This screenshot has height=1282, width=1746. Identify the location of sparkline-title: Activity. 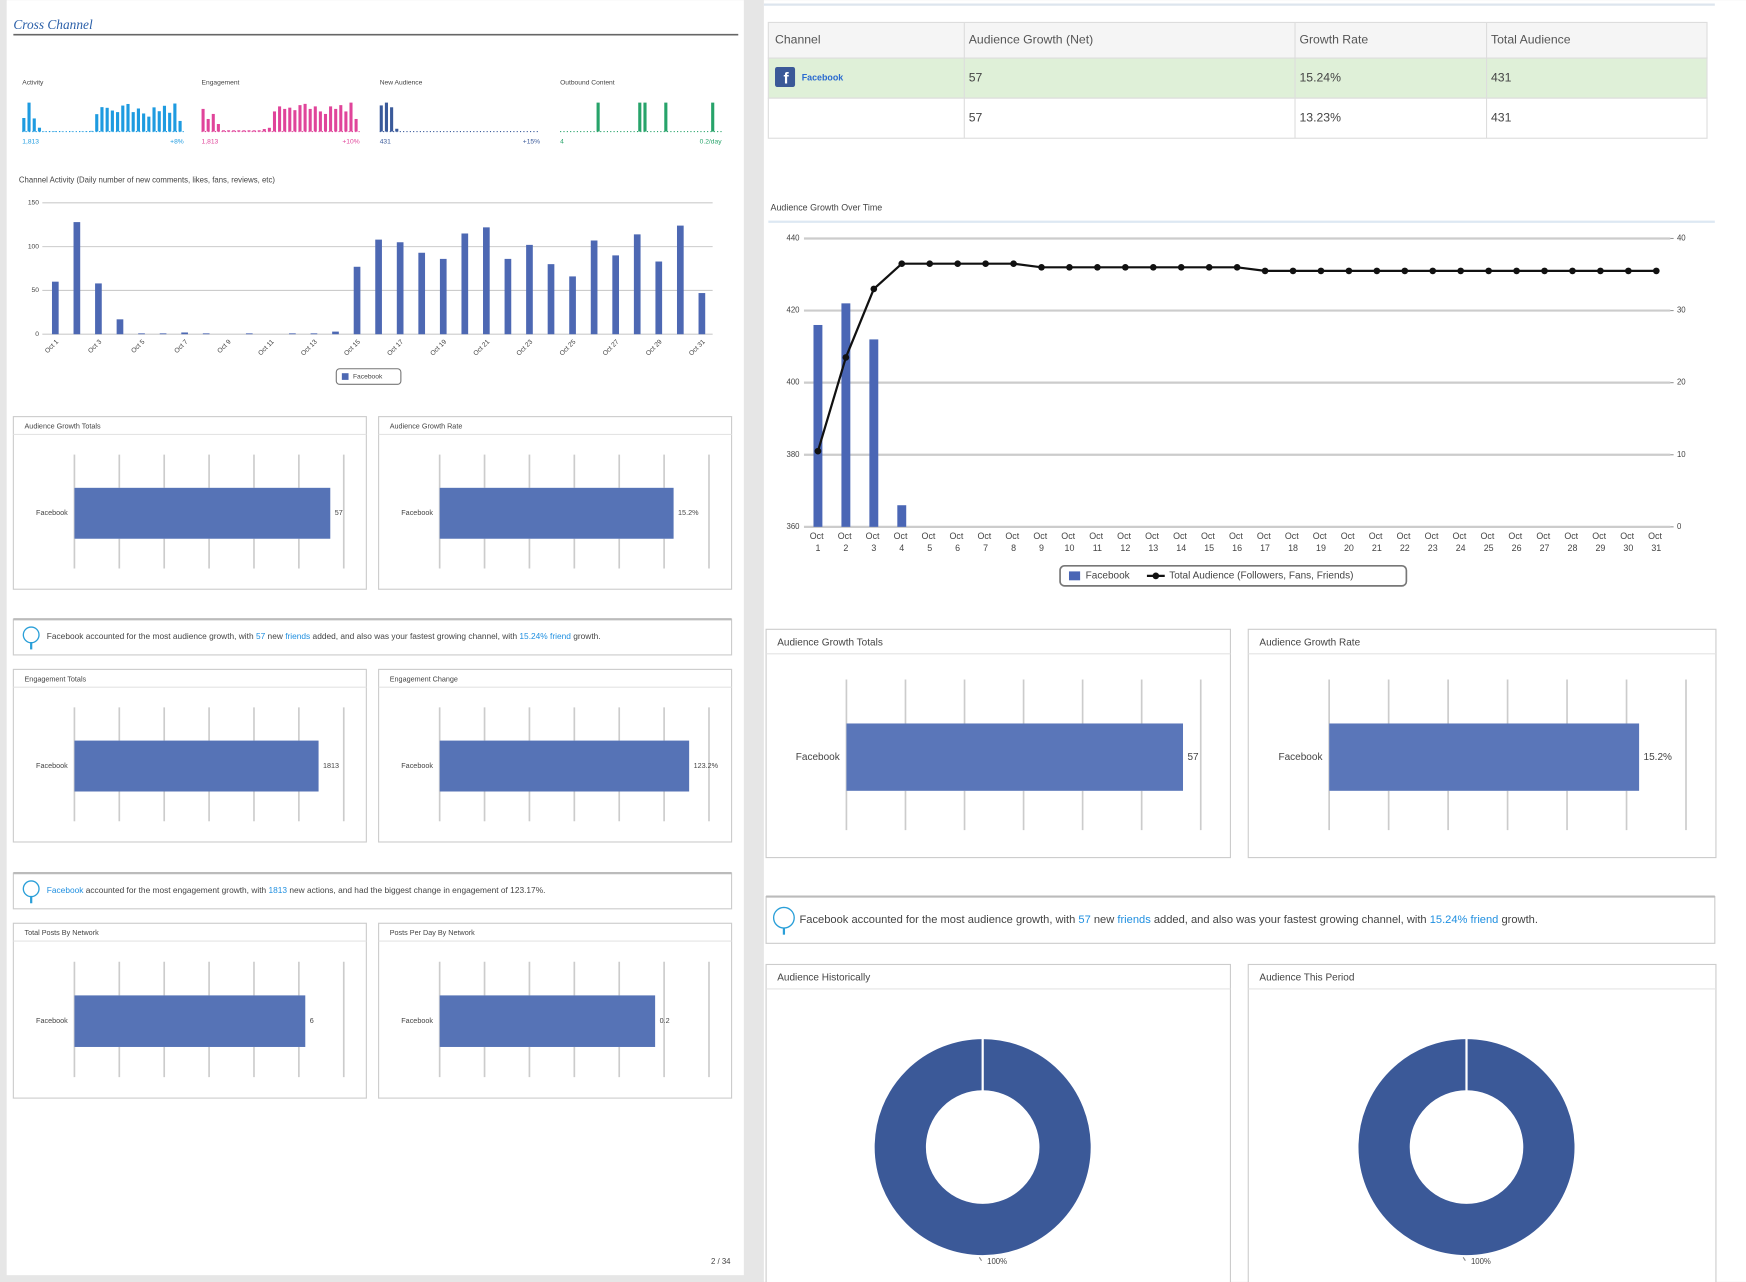
(33, 82).